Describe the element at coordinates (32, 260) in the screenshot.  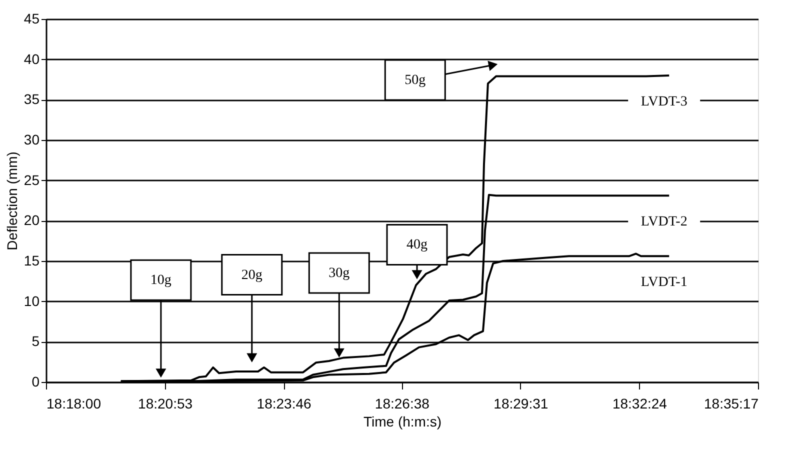
I see `y-tick-label: 15` at that location.